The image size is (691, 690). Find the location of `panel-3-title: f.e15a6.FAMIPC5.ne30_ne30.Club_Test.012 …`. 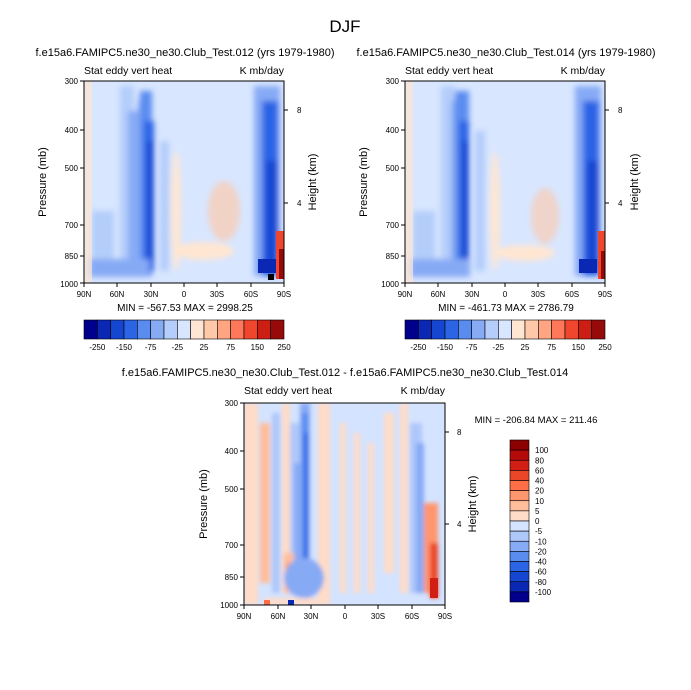

panel-3-title: f.e15a6.FAMIPC5.ne30_ne30.Club_Test.012 … is located at coordinates (345, 373).